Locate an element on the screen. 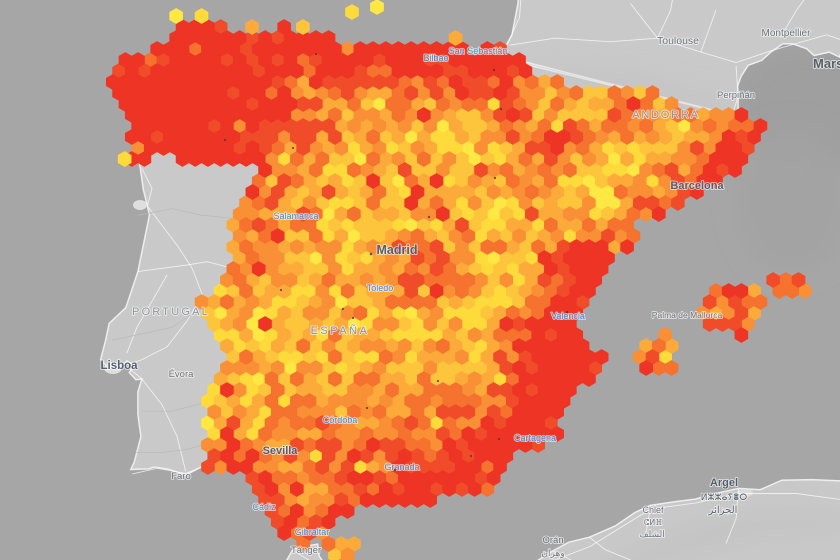  svg-text: Perpiñán is located at coordinates (736, 95).